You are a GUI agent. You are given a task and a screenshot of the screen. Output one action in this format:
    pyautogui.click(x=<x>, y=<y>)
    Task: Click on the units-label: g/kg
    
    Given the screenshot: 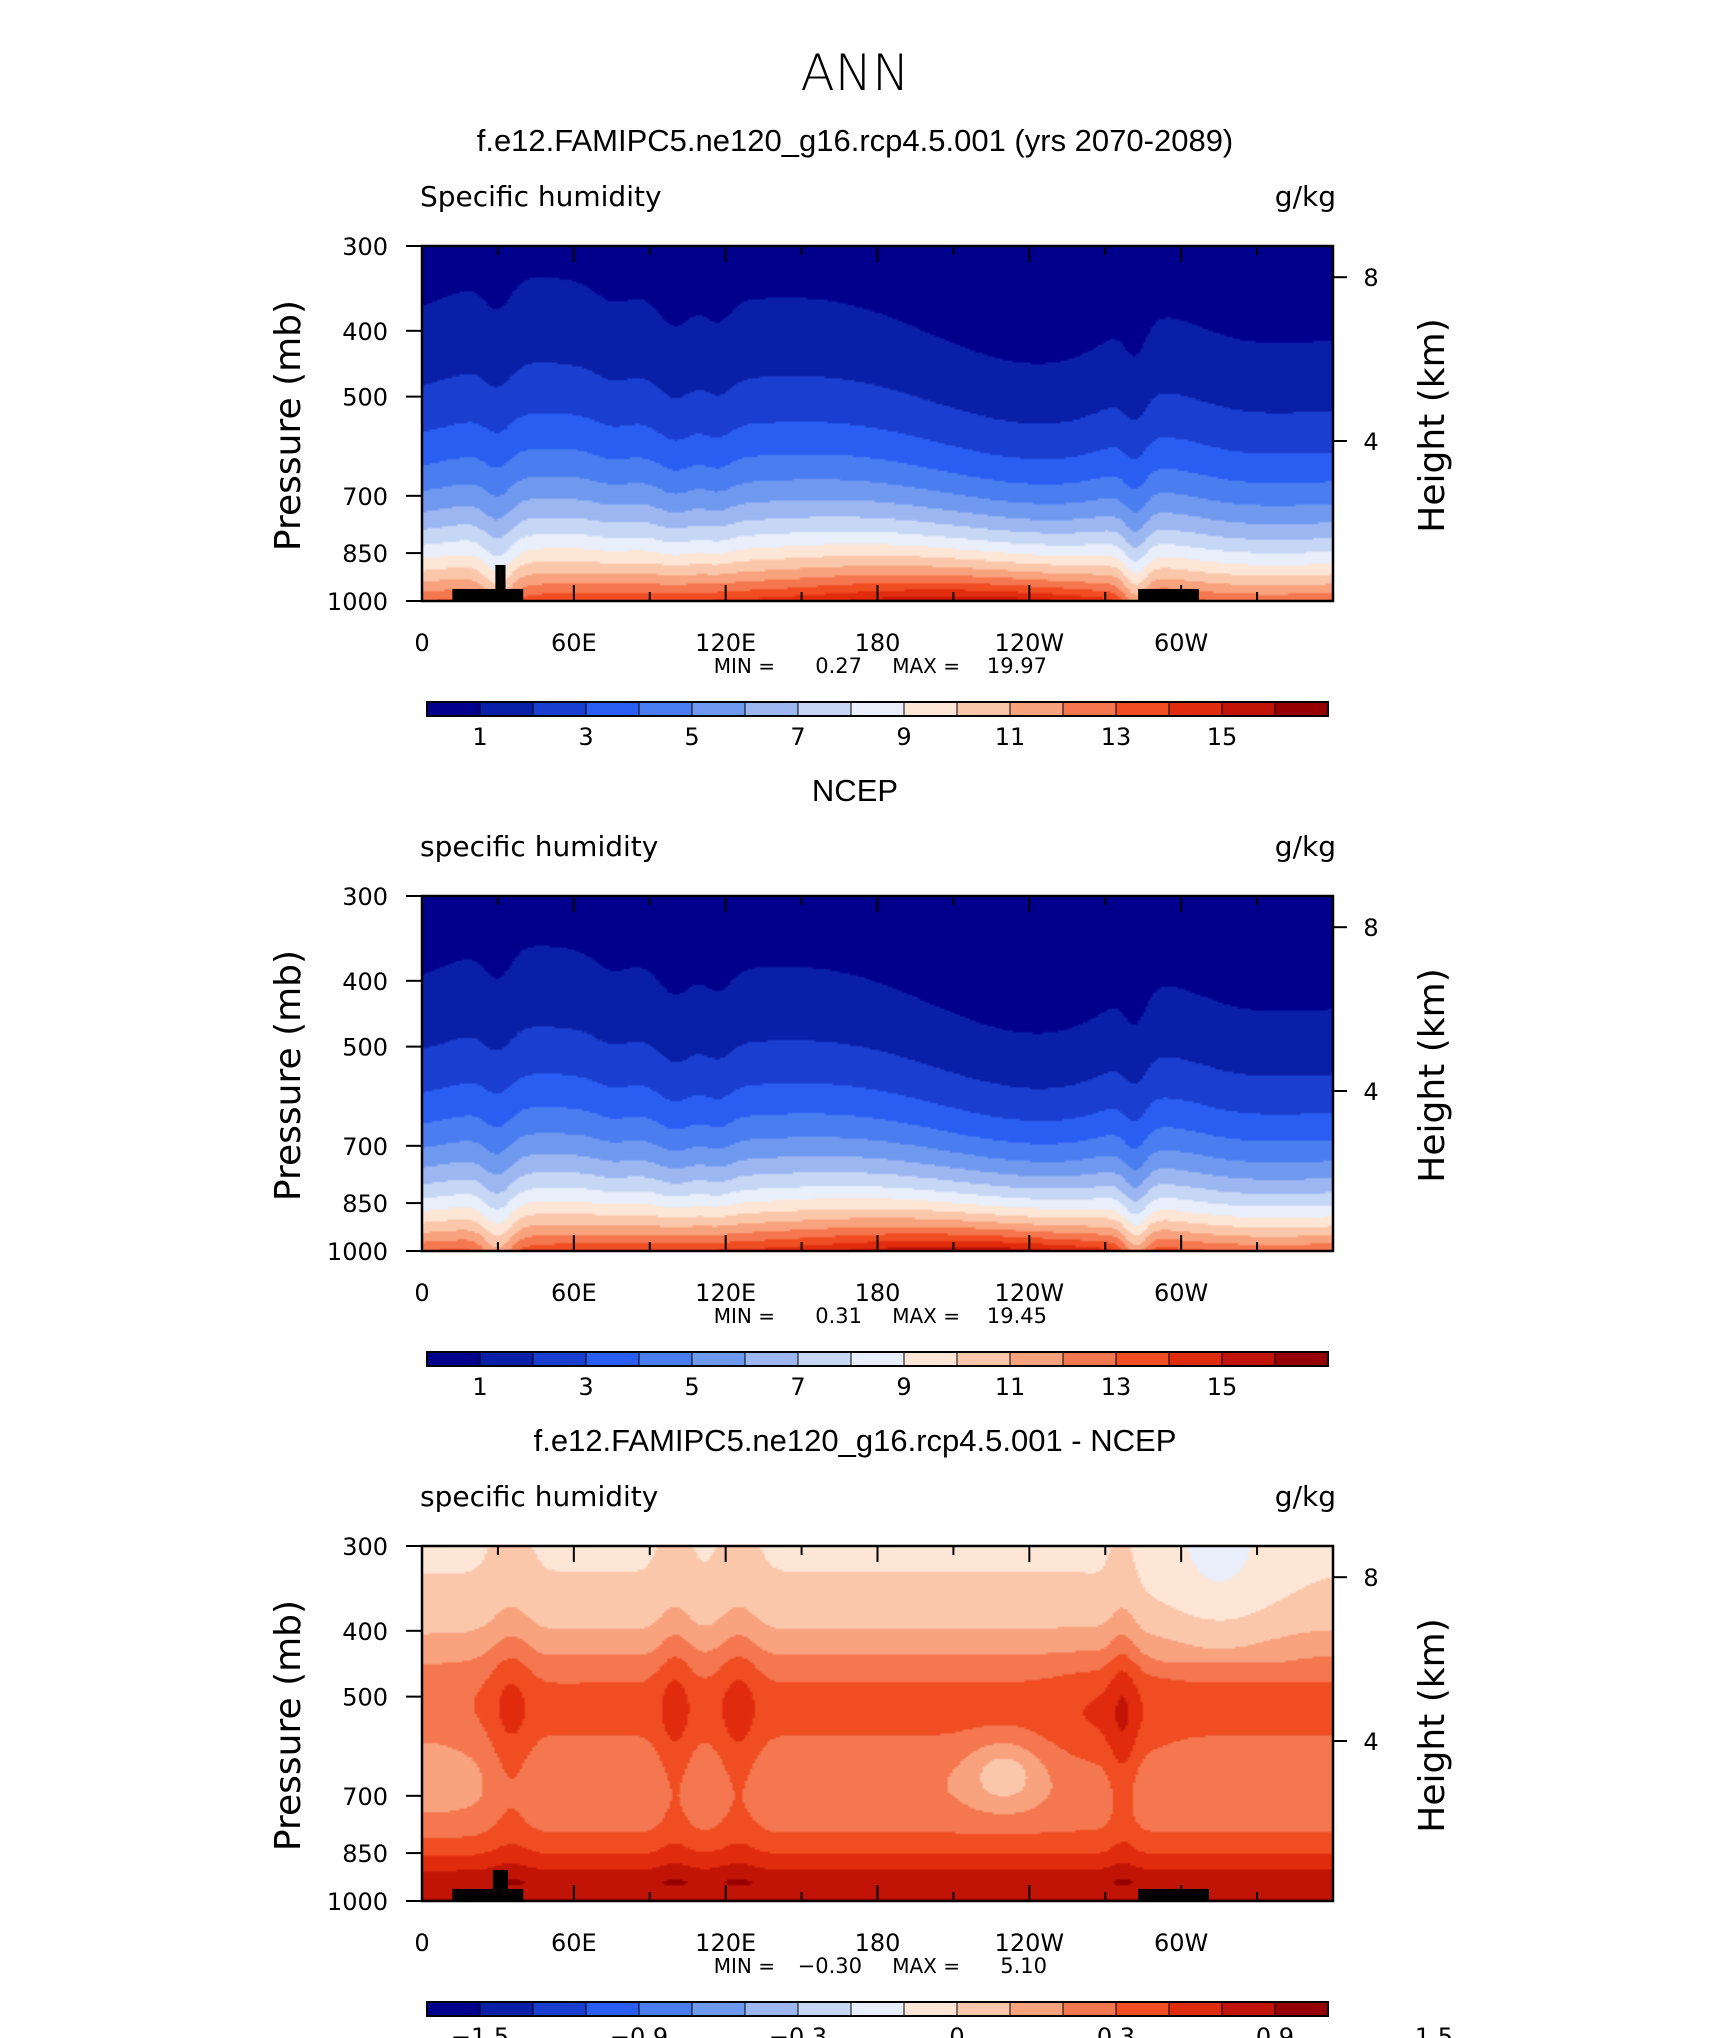 What is the action you would take?
    pyautogui.click(x=1305, y=846)
    